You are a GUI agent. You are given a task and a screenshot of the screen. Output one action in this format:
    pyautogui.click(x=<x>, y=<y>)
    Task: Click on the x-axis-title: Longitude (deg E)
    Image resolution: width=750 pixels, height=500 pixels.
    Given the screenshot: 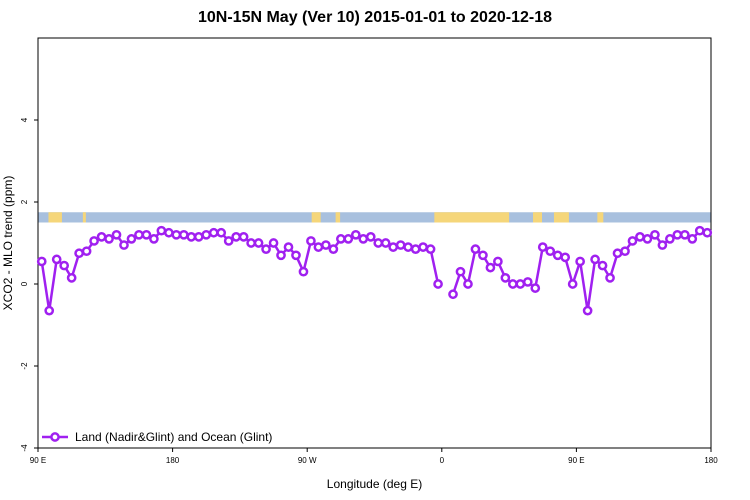 What is the action you would take?
    pyautogui.click(x=374, y=484)
    